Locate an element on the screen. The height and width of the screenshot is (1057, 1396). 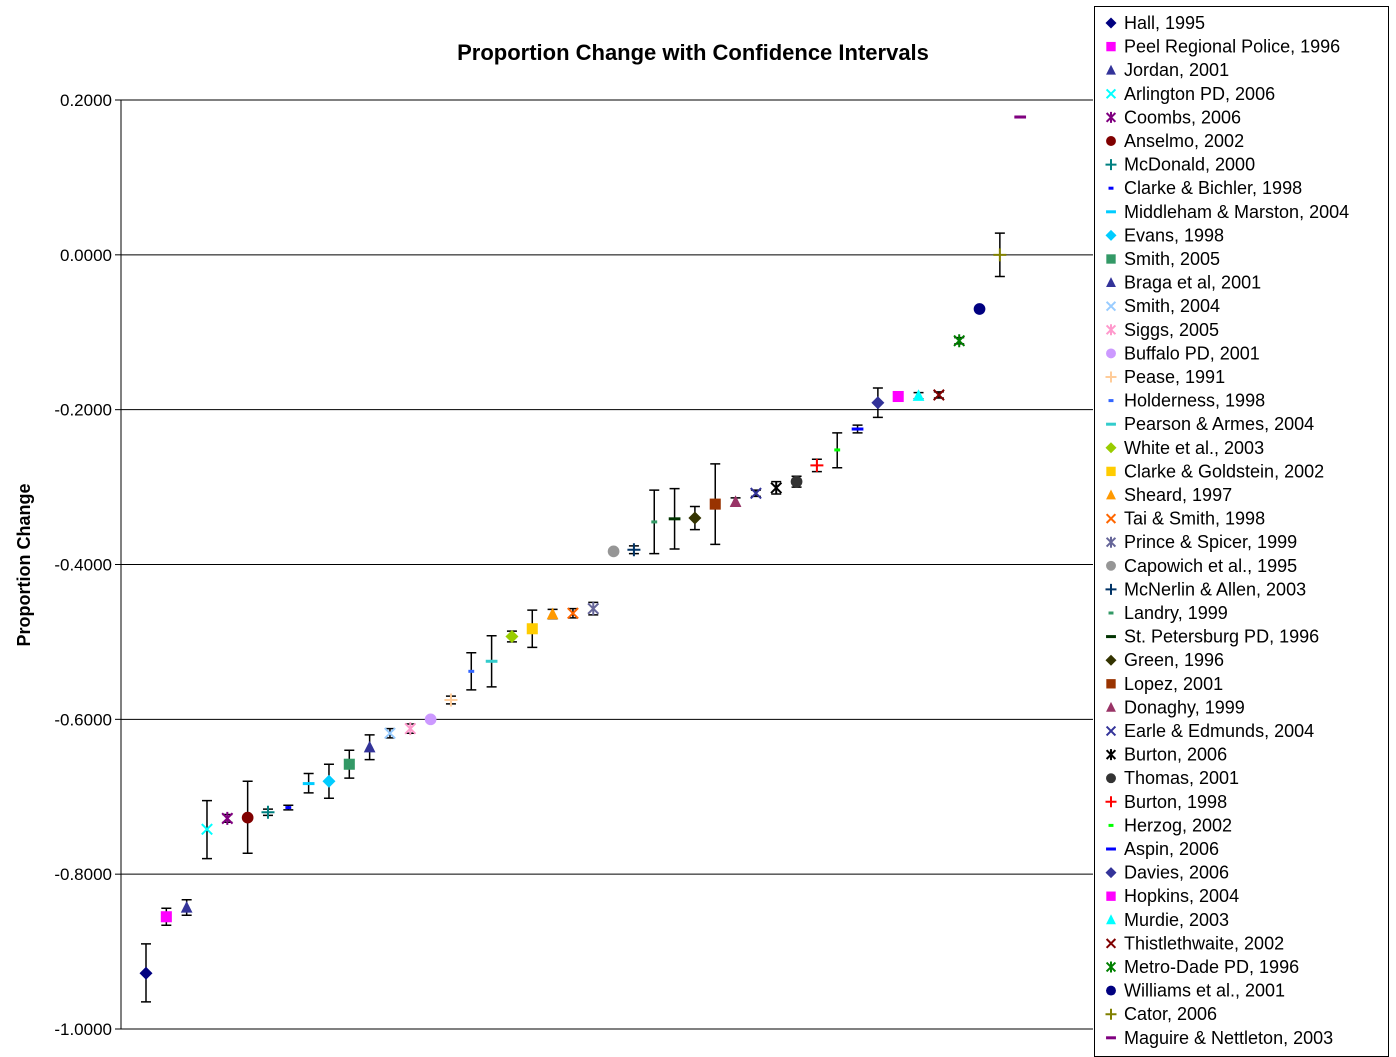
legend-label: Jordan, 2001 is located at coordinates (1176, 70).